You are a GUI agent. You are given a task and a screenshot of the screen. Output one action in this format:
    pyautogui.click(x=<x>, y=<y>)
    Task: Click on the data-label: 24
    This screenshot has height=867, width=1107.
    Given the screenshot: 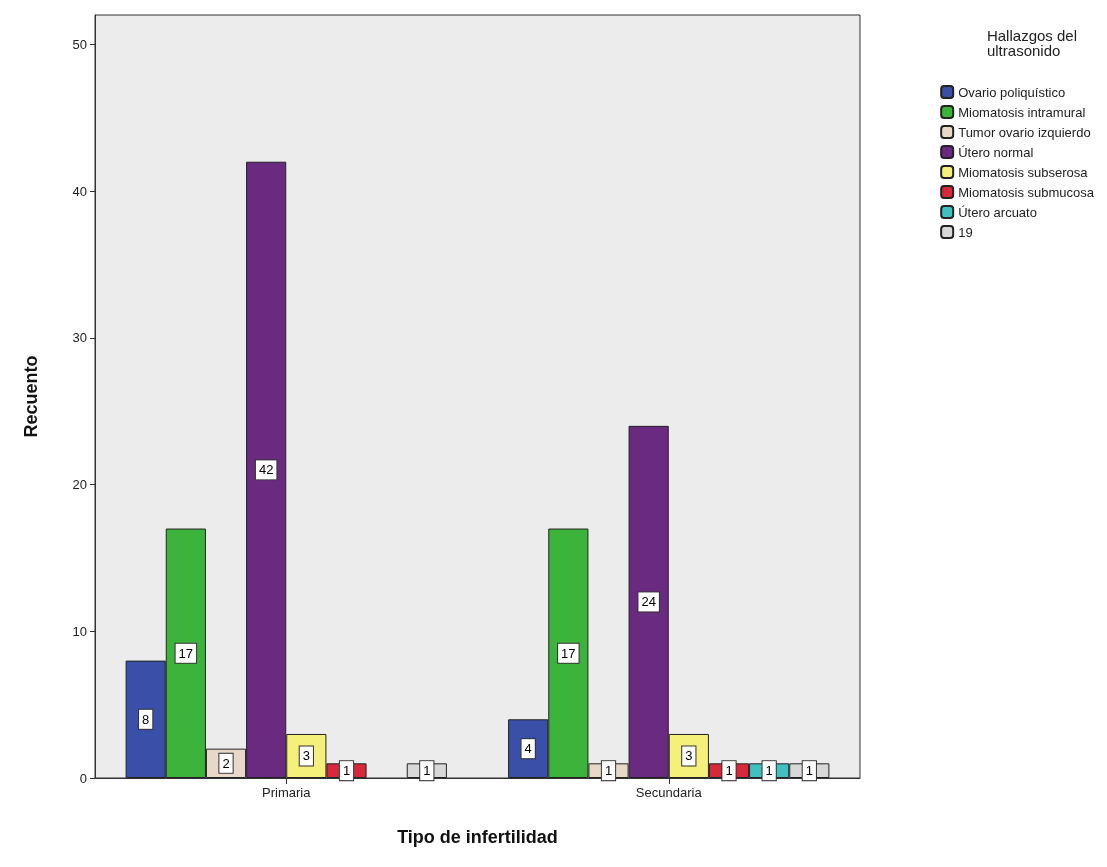 What is the action you would take?
    pyautogui.click(x=648, y=602)
    